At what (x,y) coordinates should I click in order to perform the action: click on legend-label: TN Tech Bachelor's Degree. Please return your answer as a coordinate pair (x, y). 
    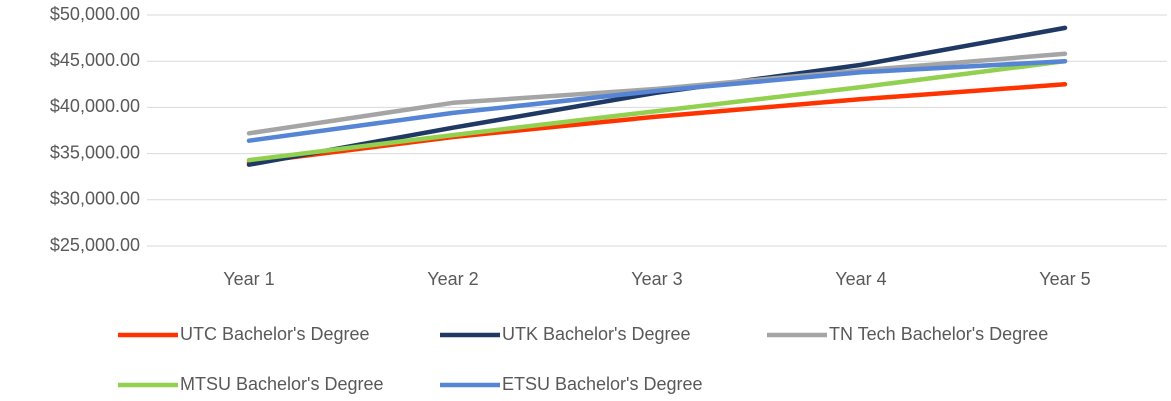
    Looking at the image, I should click on (938, 334).